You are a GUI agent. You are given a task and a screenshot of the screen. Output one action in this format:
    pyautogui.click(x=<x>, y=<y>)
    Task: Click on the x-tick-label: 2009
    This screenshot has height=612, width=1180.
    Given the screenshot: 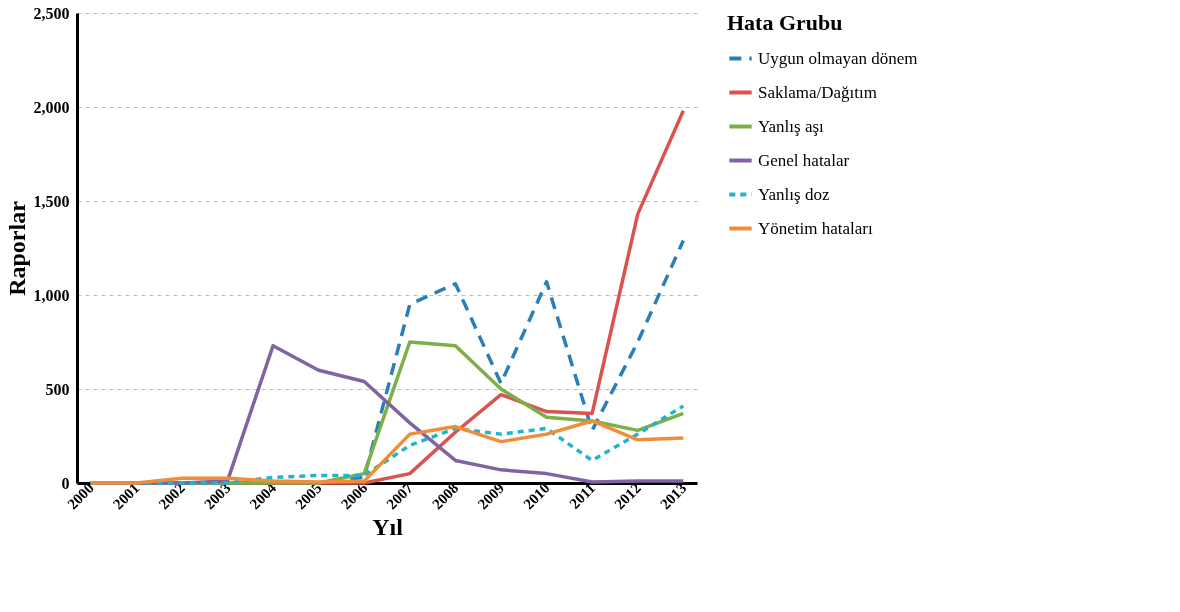 What is the action you would take?
    pyautogui.click(x=491, y=496)
    